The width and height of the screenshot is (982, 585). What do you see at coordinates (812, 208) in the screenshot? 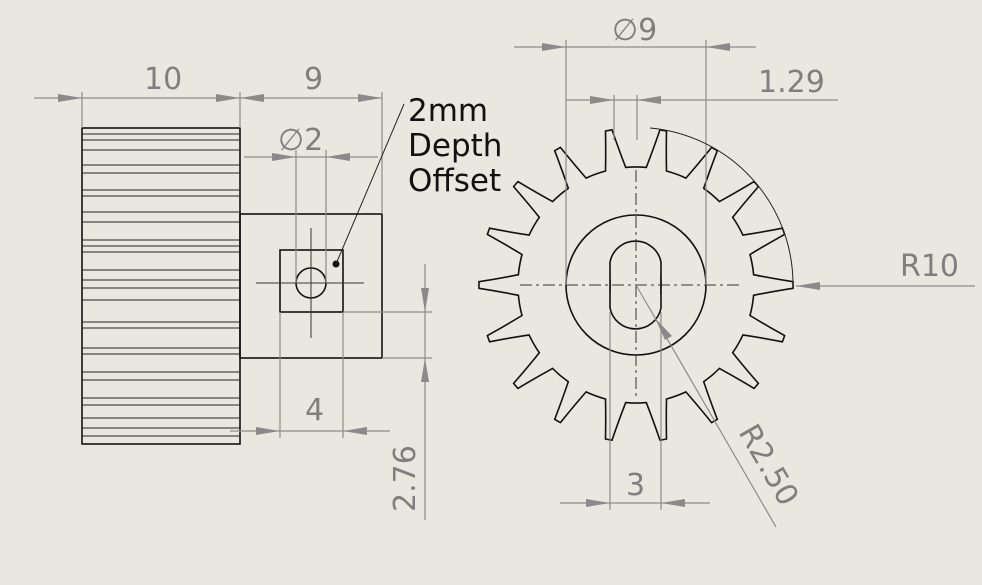
I see `dim-outer-radius: R10` at bounding box center [812, 208].